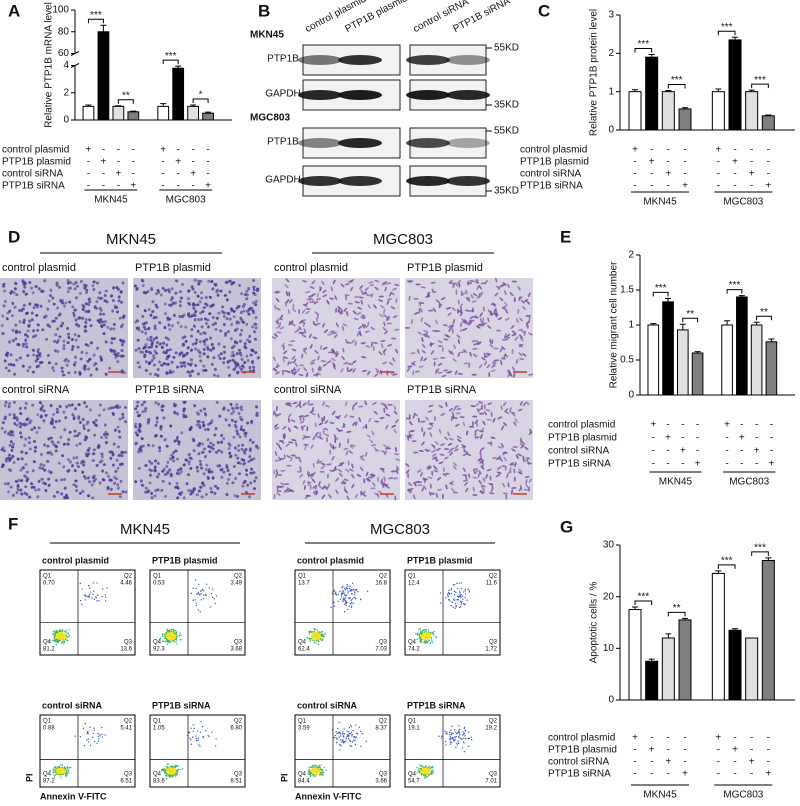 This screenshot has width=800, height=806. Describe the element at coordinates (75, 560) in the screenshot. I see `plot-title: control plasmid` at that location.